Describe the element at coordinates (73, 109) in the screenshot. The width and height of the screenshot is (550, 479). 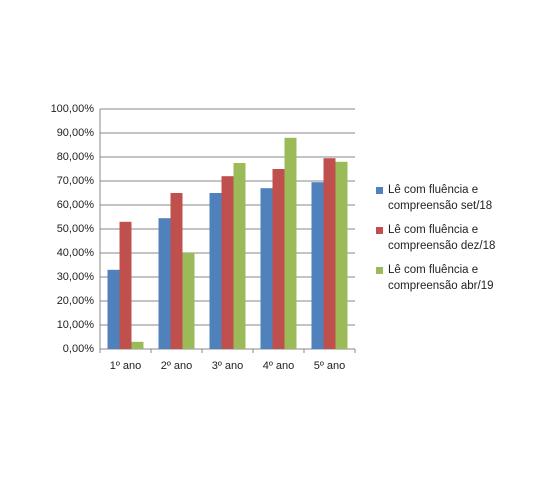
I see `y-tick-label: 100,00%` at that location.